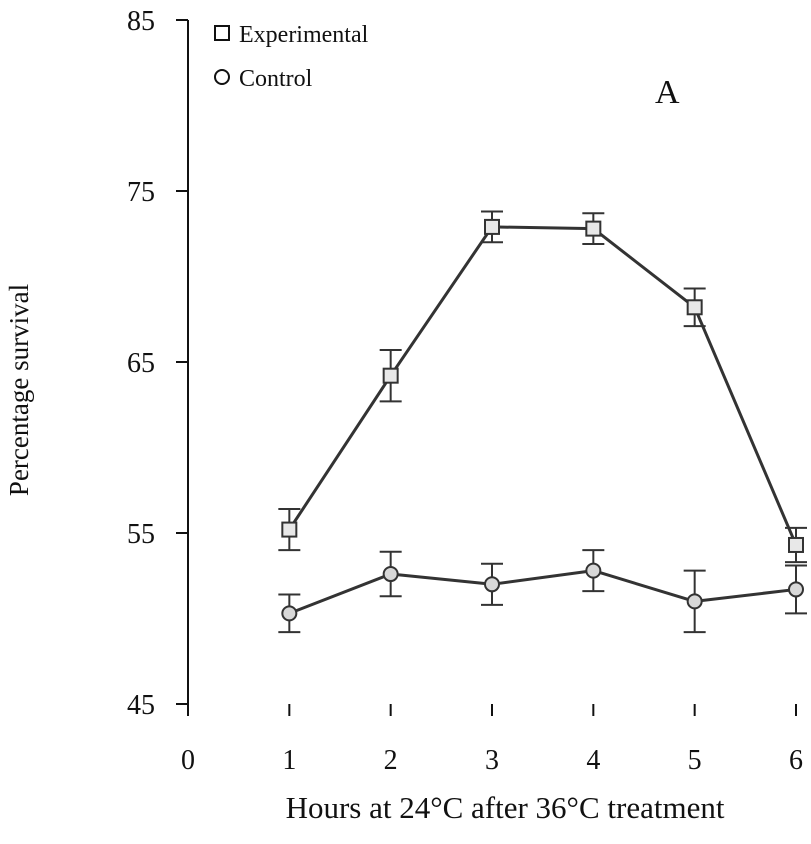  I want to click on x-tick-label-1: 1, so click(289, 760).